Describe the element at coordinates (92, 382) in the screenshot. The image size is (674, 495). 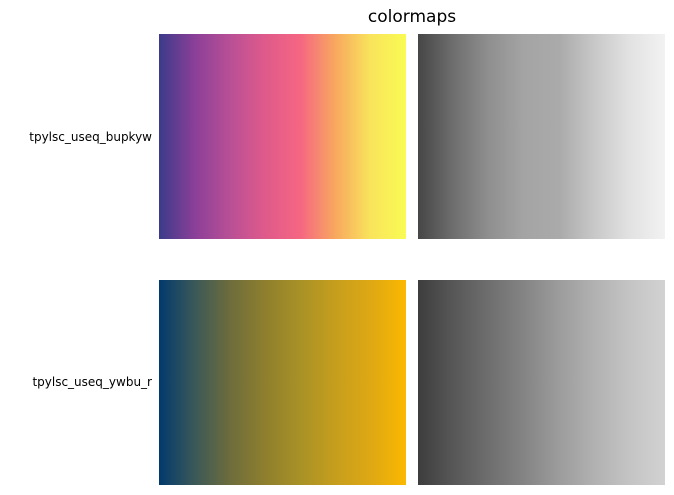
I see `row-label-ywbu-r: tpylsc_useq_ywbu_r` at that location.